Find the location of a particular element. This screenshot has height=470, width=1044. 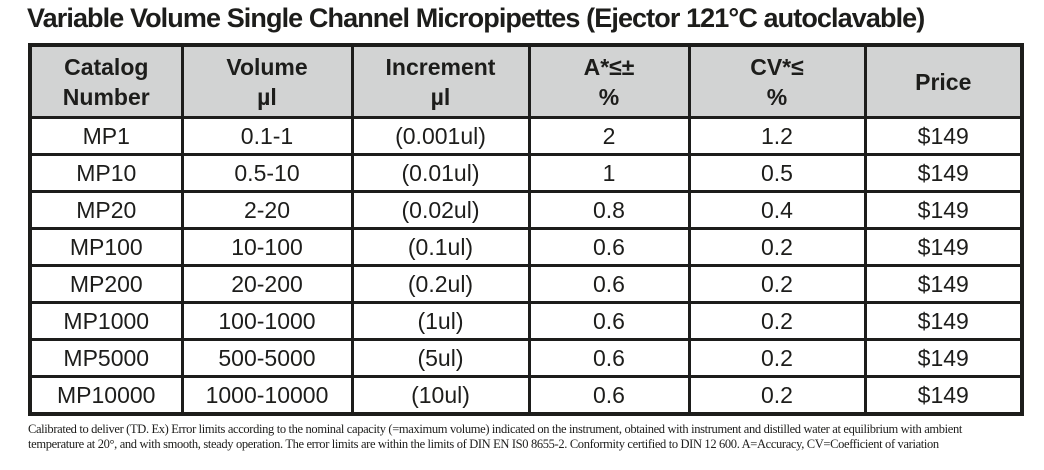

cell-volume: 1000-10000 is located at coordinates (267, 395).